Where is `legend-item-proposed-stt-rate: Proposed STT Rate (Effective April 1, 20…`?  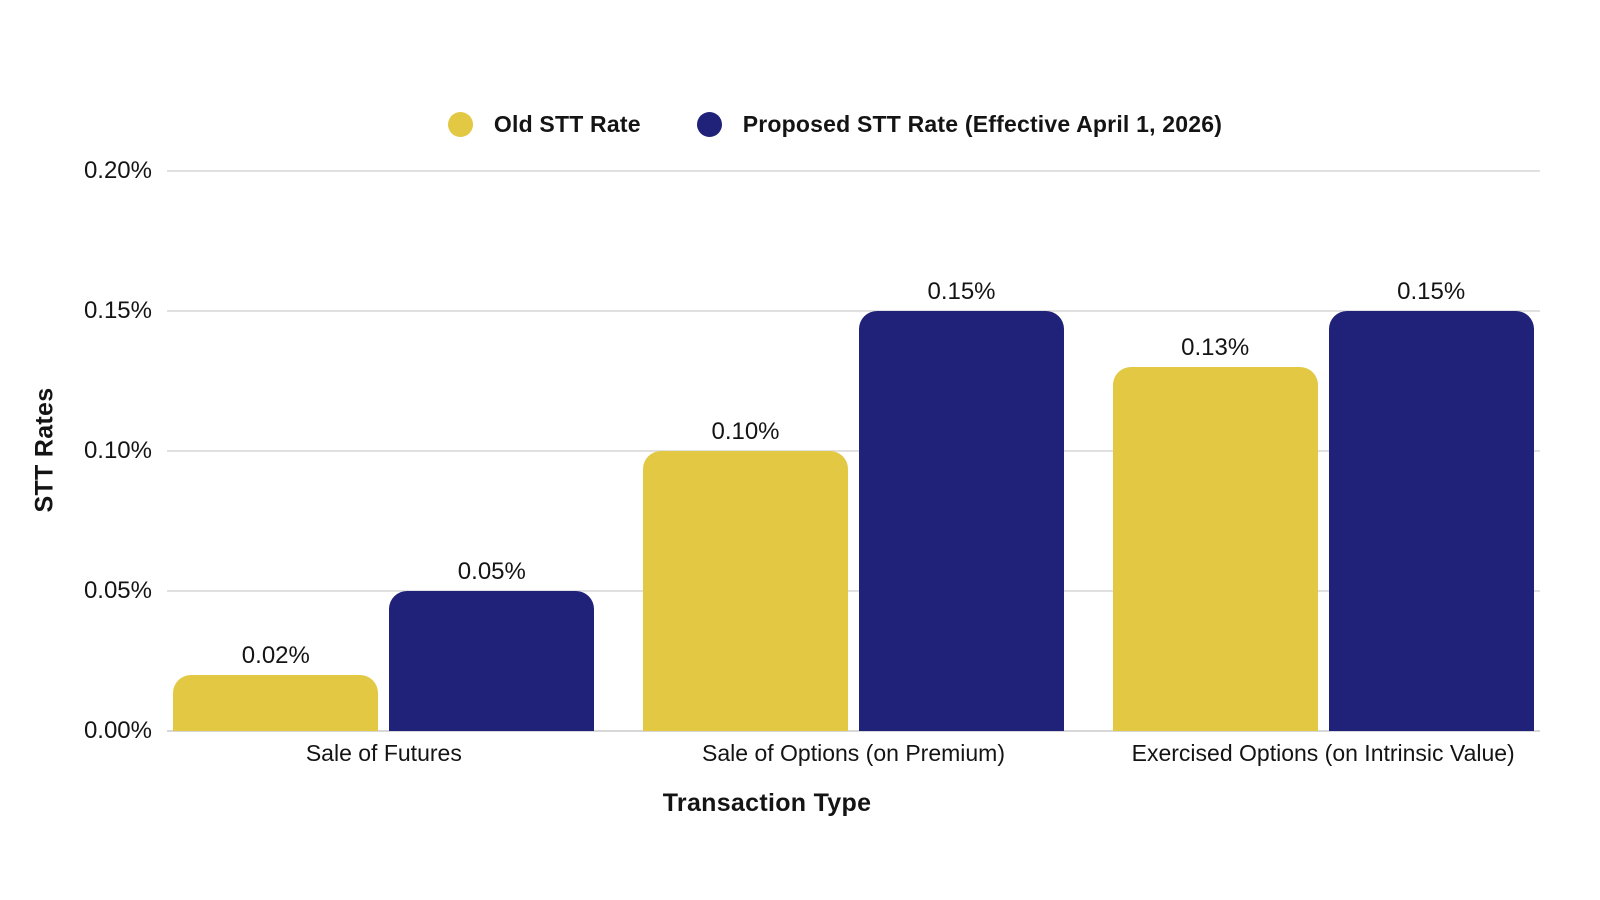 legend-item-proposed-stt-rate: Proposed STT Rate (Effective April 1, 20… is located at coordinates (959, 124).